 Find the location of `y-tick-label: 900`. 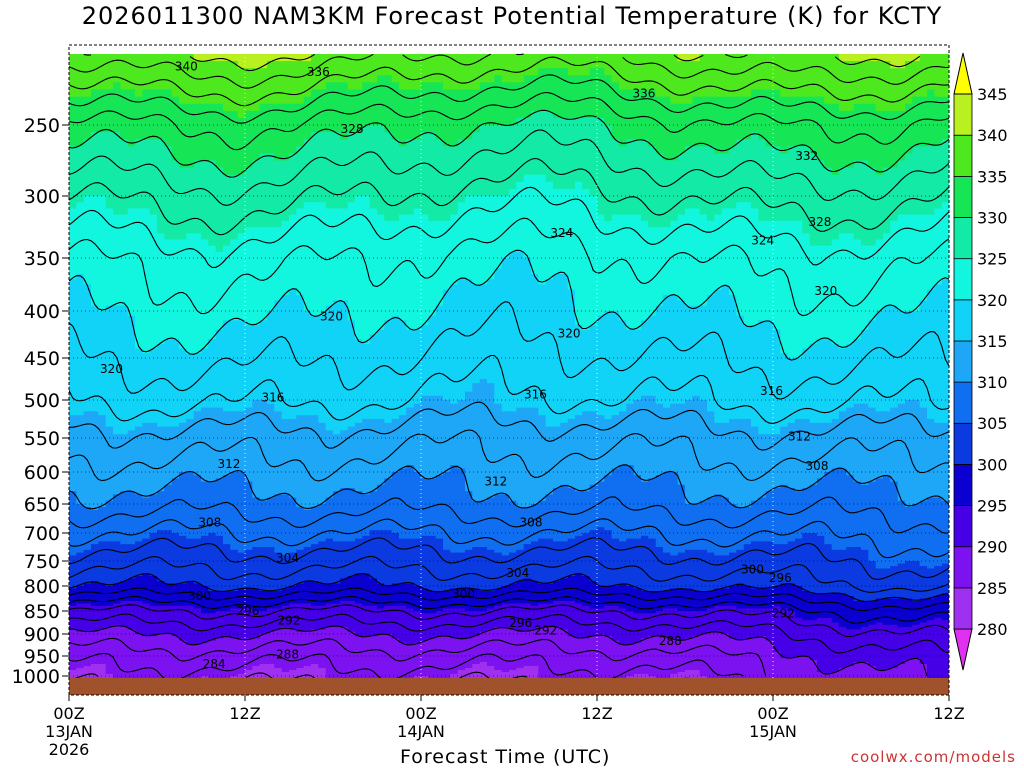

y-tick-label: 900 is located at coordinates (42, 635).